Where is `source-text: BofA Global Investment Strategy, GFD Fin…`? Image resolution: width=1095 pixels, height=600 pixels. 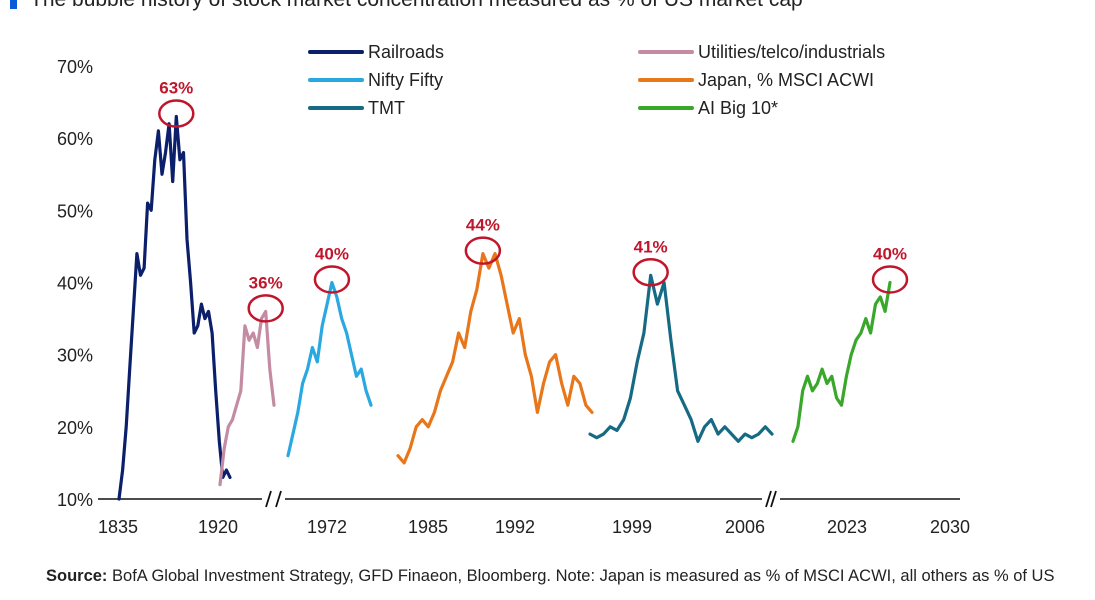
source-text: BofA Global Investment Strategy, GFD Fin… is located at coordinates (583, 576).